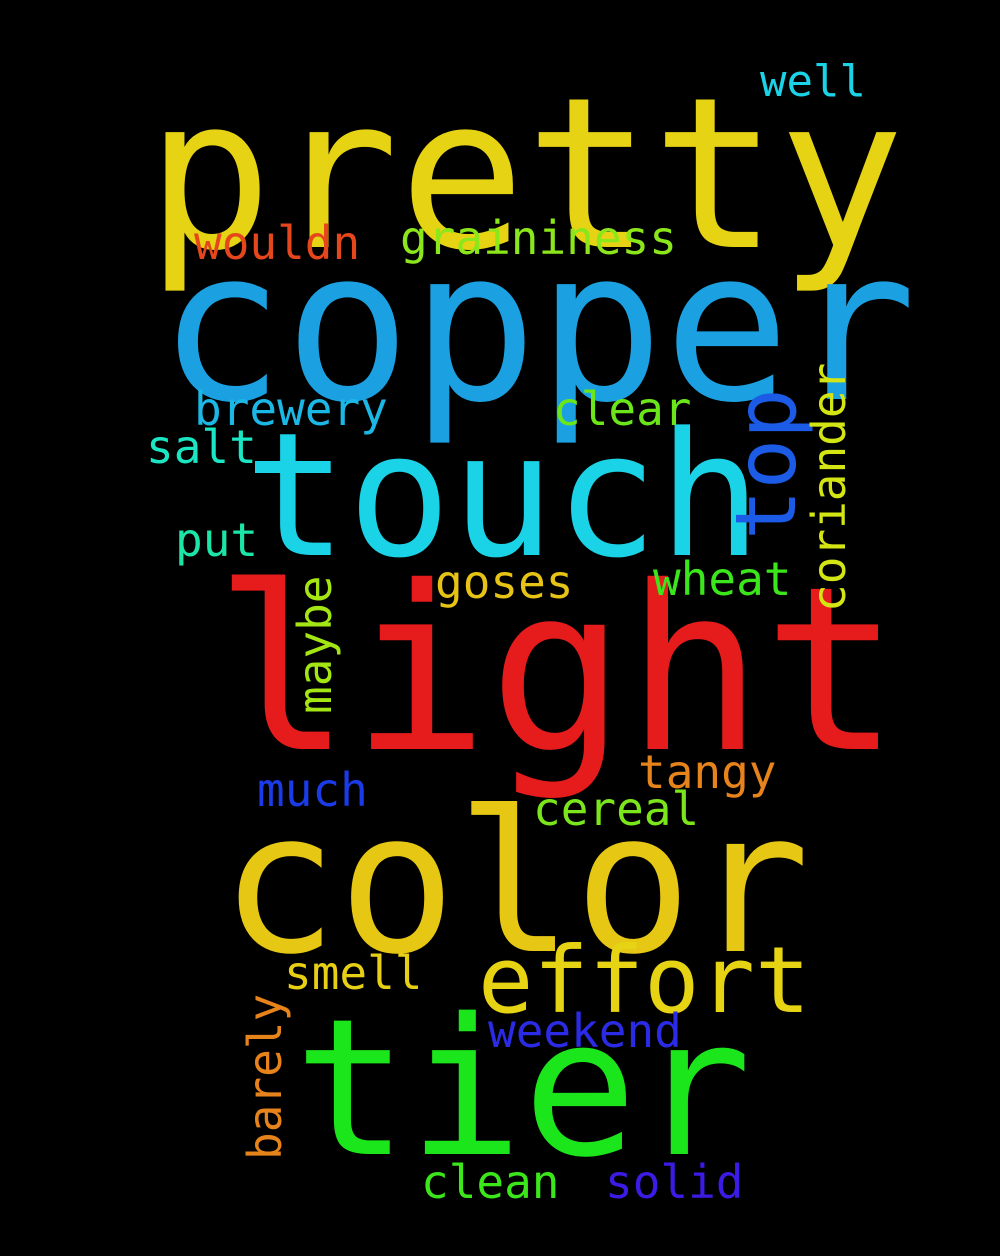 This screenshot has width=1000, height=1256. I want to click on word-much: much, so click(312, 790).